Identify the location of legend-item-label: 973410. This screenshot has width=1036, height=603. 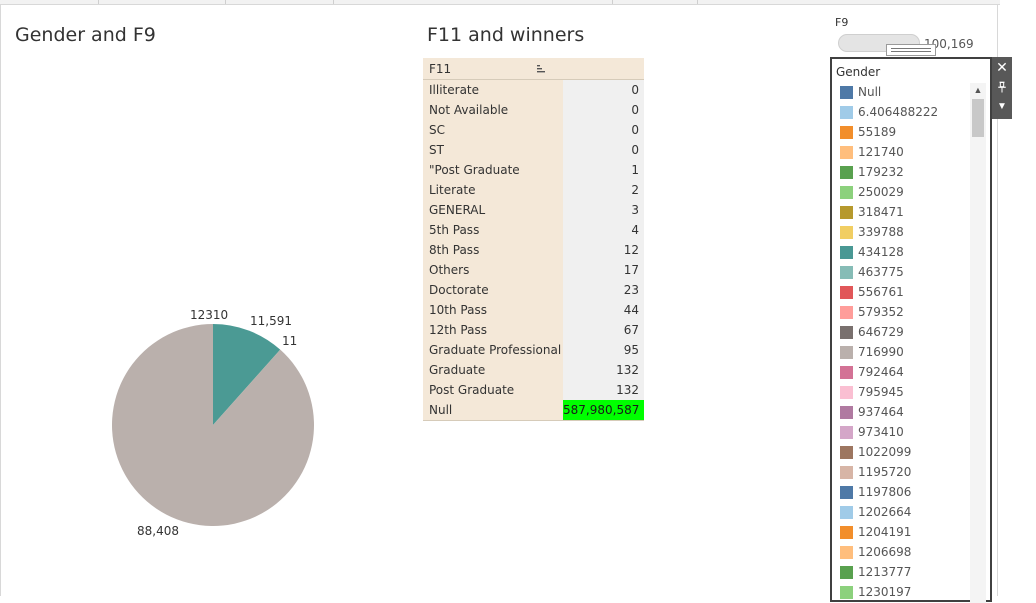
(881, 432).